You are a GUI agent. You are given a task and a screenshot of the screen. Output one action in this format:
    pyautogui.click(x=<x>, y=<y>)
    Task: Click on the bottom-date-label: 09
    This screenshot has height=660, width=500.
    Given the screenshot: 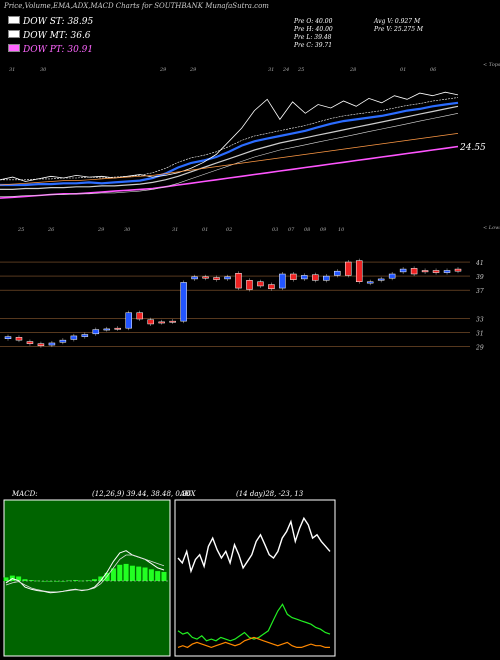 What is the action you would take?
    pyautogui.click(x=323, y=230)
    